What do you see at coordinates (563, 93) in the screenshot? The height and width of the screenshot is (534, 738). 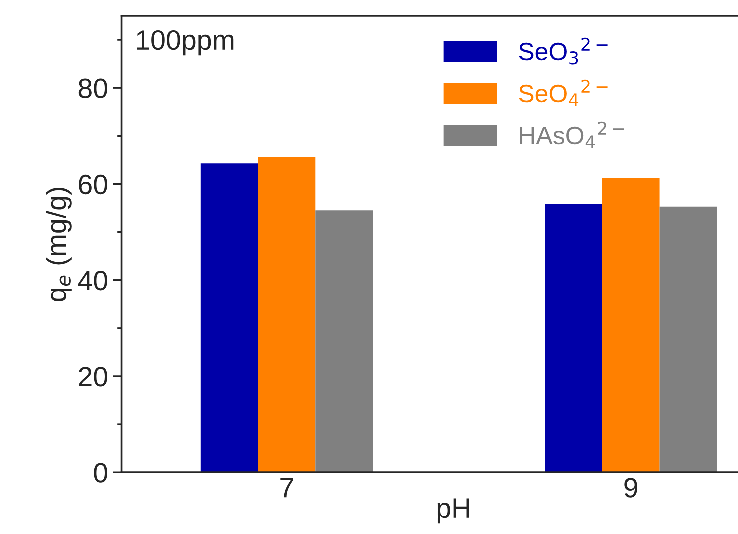 I see `legend-label: SeO$_{4}$$^{2−}$` at bounding box center [563, 93].